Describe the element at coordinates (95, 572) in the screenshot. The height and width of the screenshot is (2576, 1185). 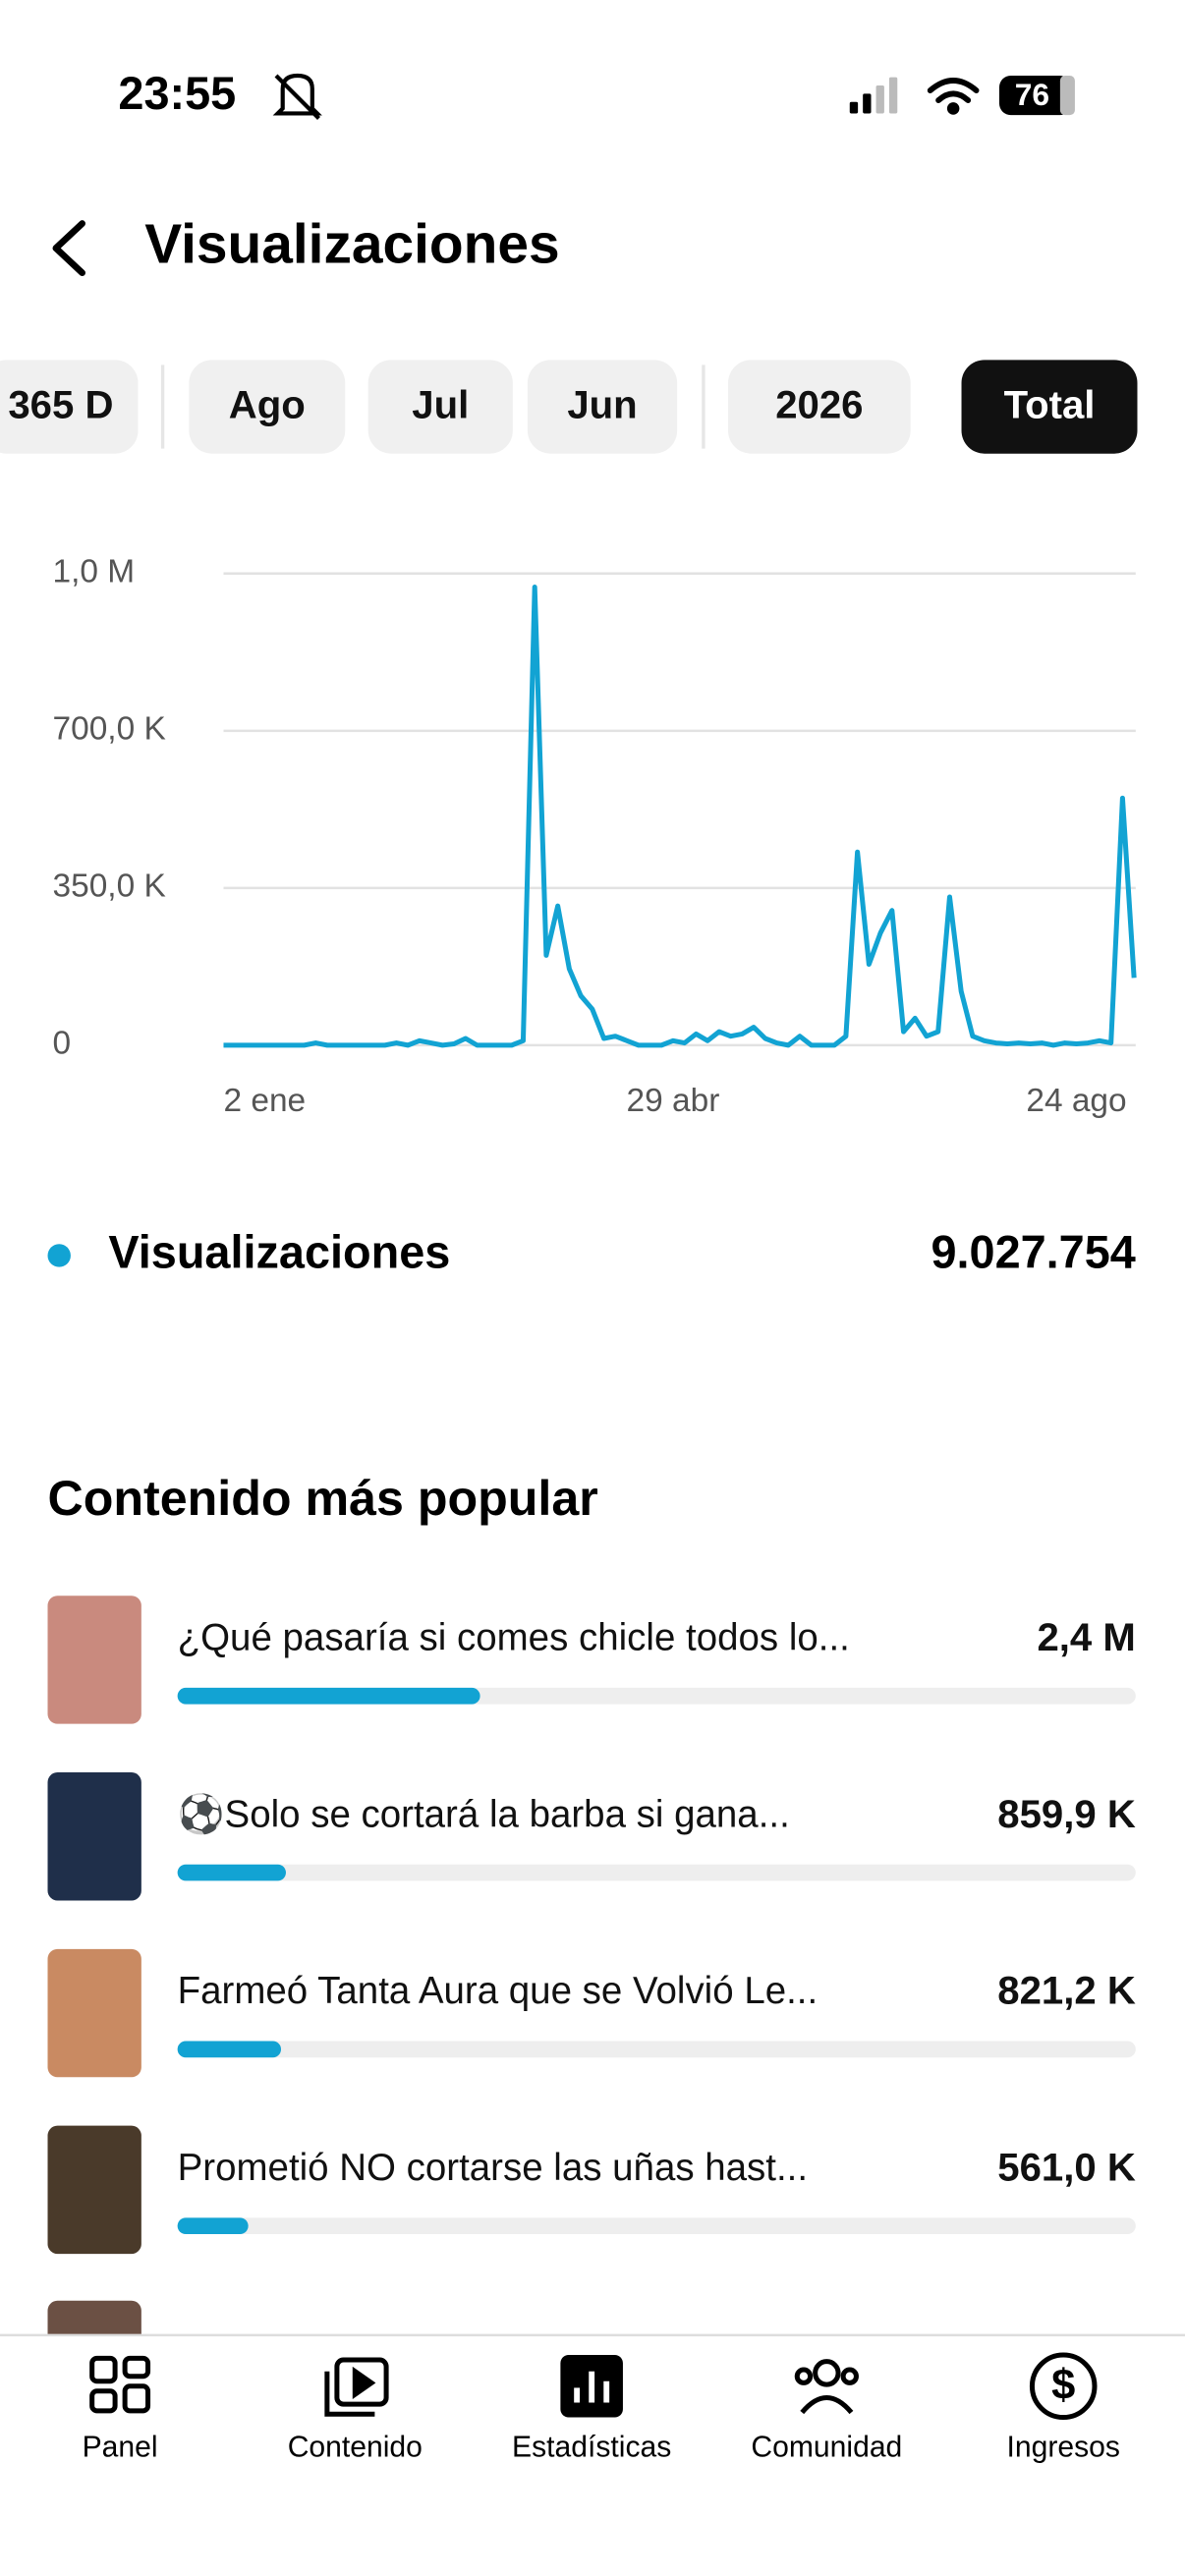
I see `y-tick-label: 1,0 M` at that location.